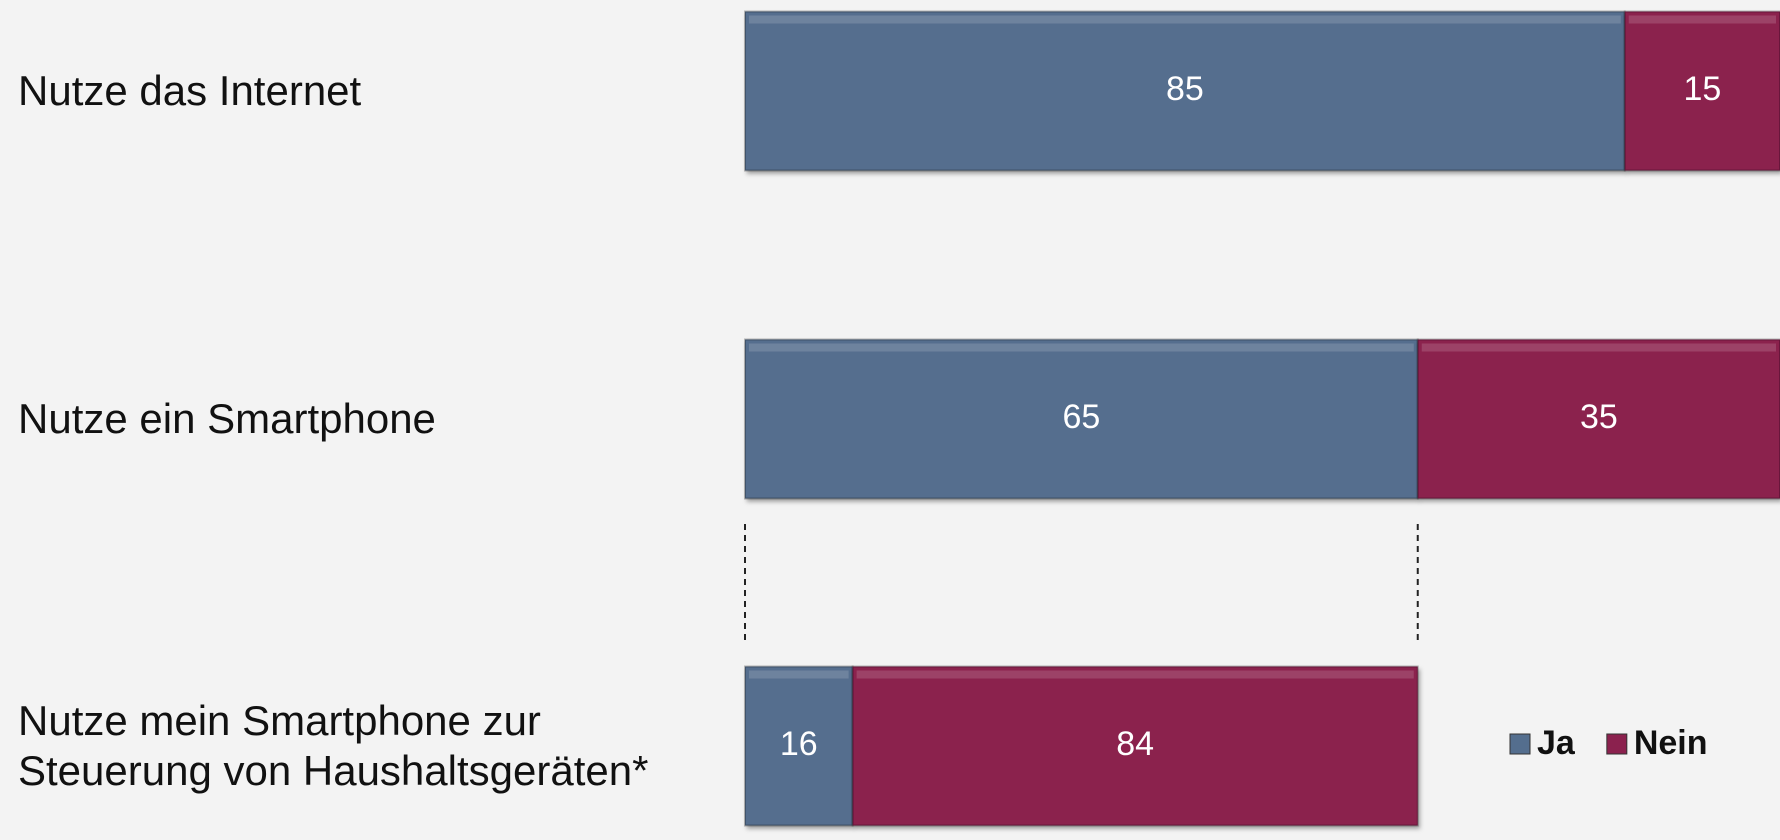 This screenshot has height=840, width=1780. What do you see at coordinates (227, 418) in the screenshot?
I see `category-label: Nutze ein Smartphone` at bounding box center [227, 418].